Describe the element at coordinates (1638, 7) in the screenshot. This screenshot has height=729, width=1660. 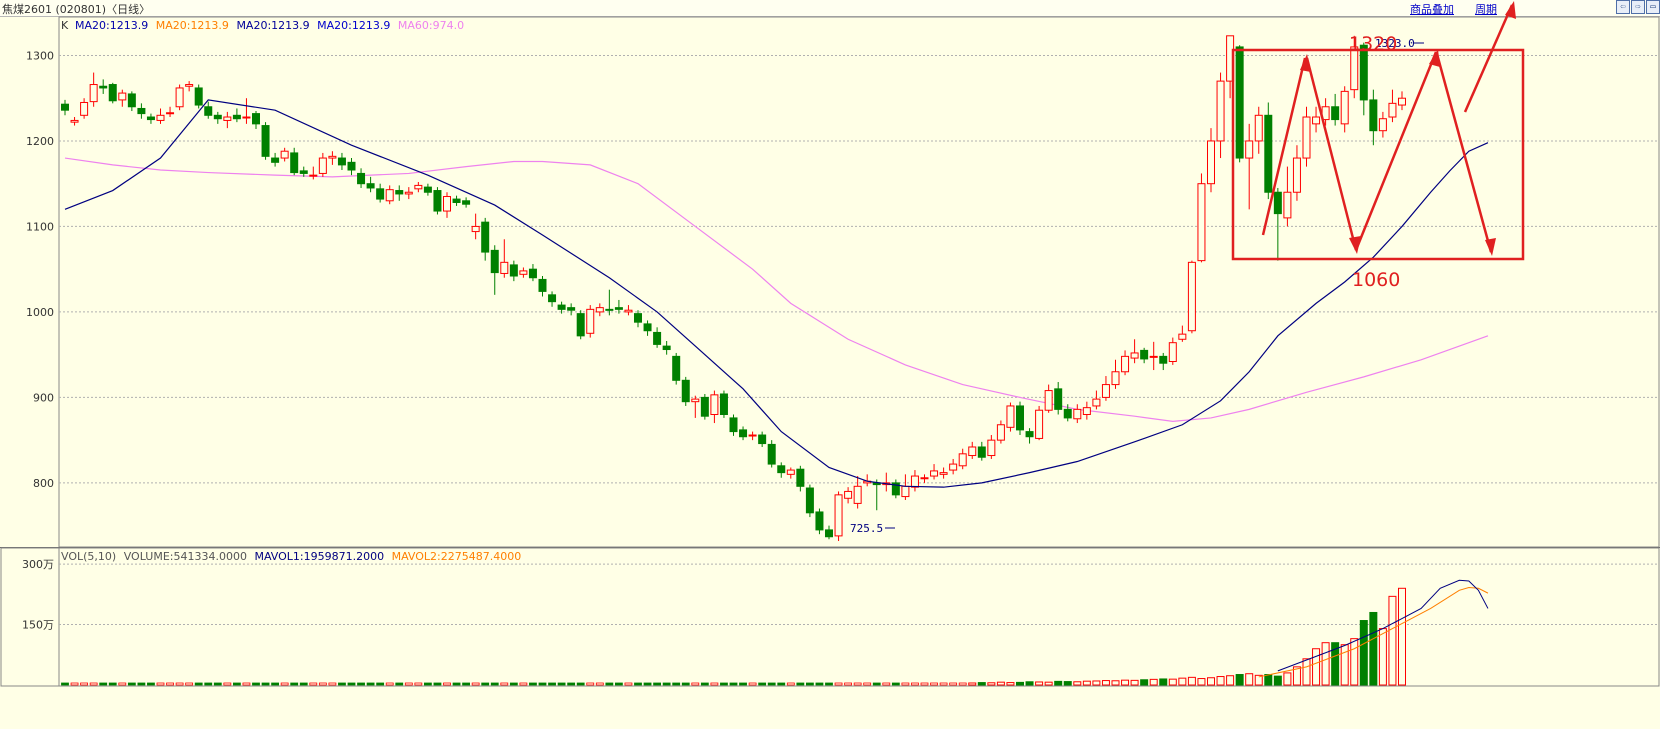
I see `next-icon: ⇨` at that location.